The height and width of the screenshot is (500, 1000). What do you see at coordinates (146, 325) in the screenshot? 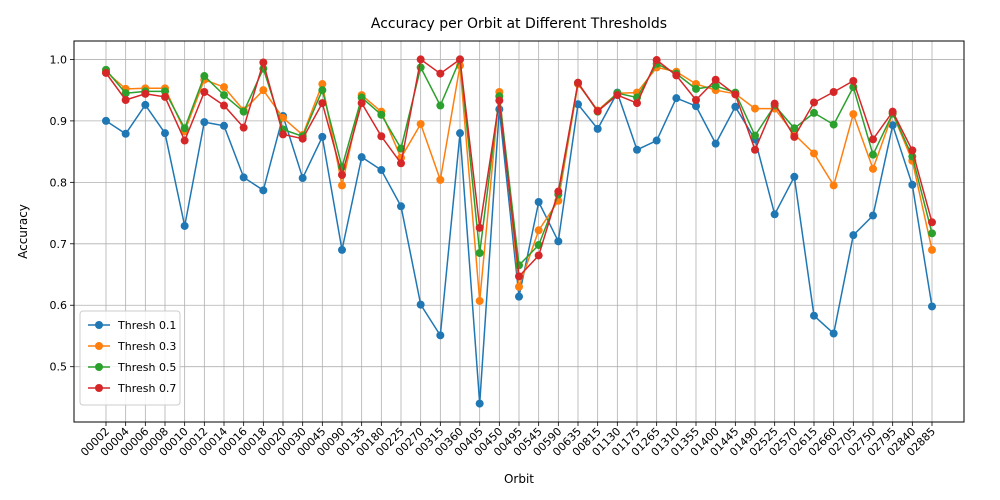
I see `legend-label: Thresh 0.1` at bounding box center [146, 325].